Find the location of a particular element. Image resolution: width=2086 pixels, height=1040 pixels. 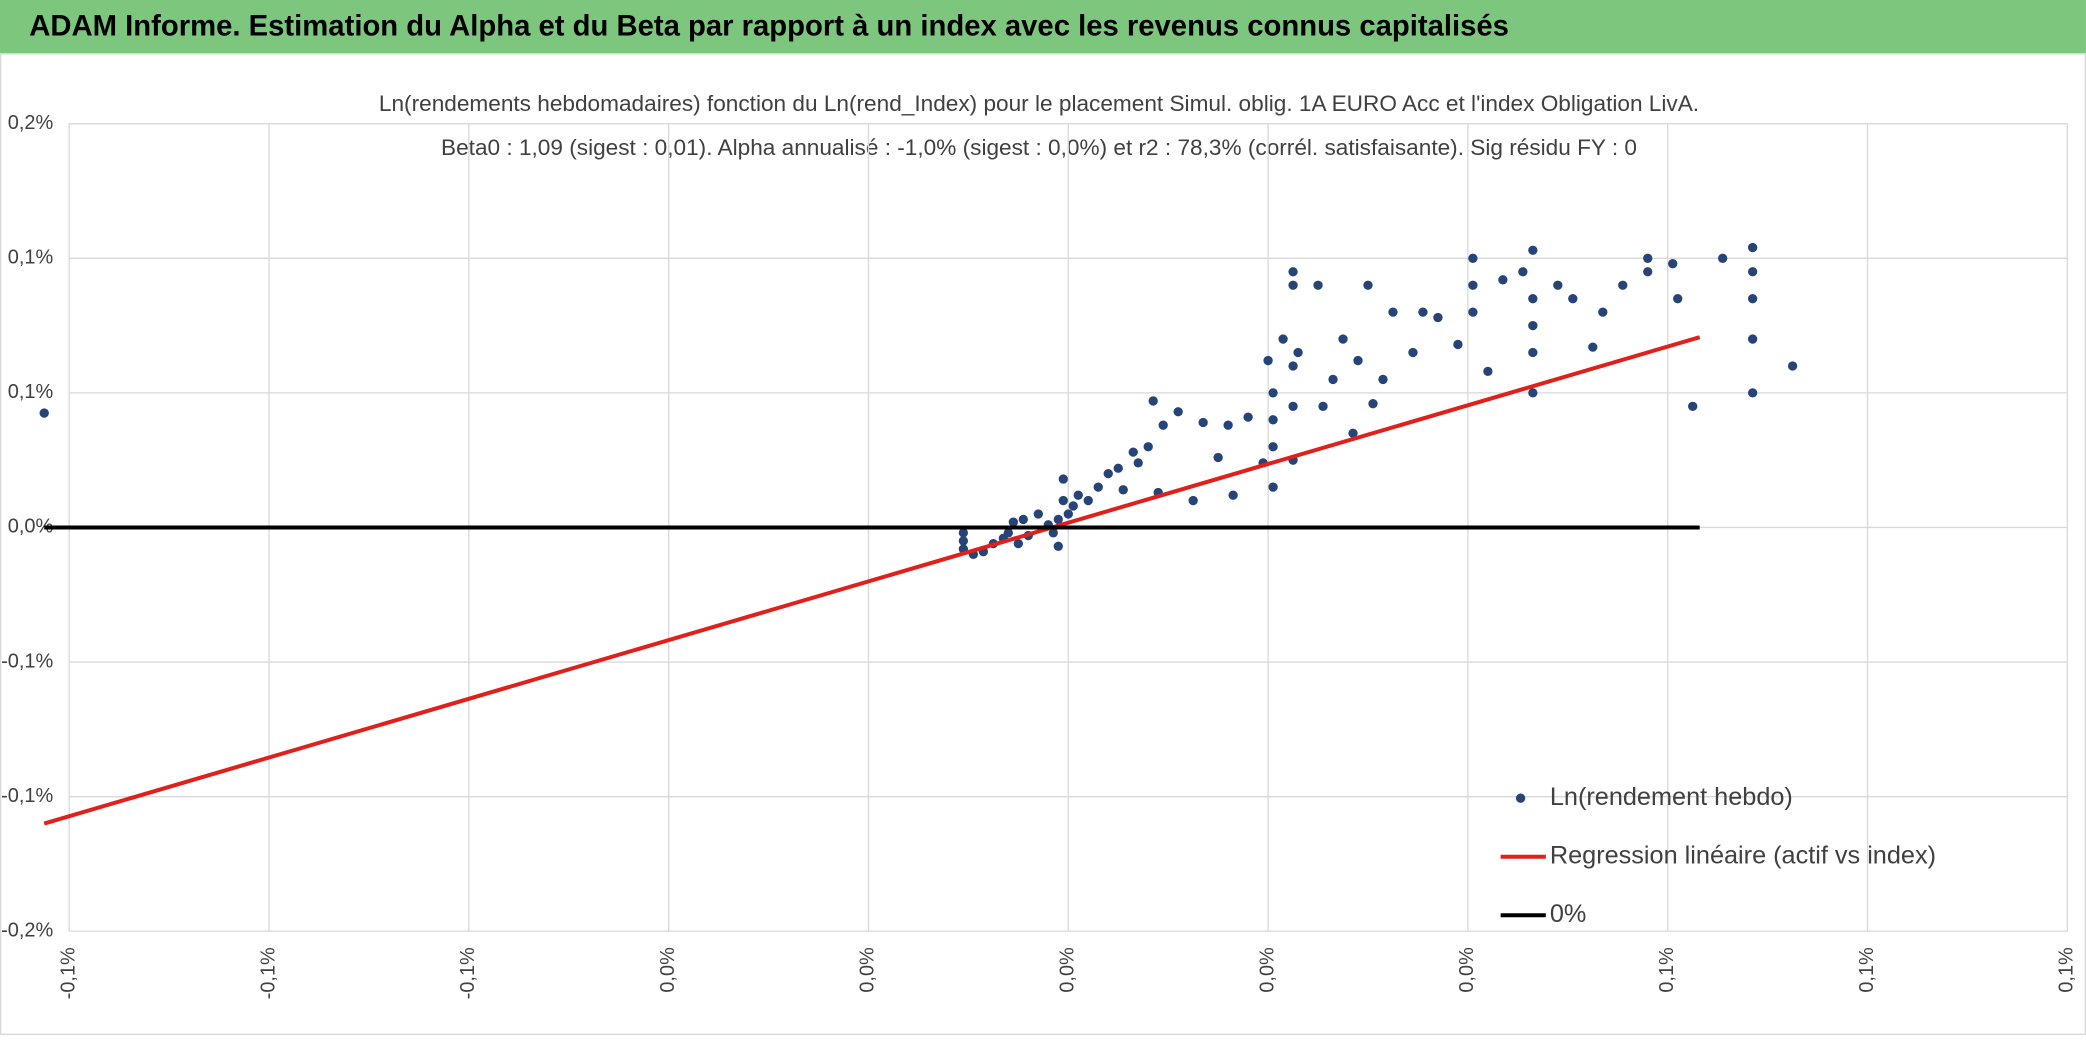

header-bar is located at coordinates (1043, 27).